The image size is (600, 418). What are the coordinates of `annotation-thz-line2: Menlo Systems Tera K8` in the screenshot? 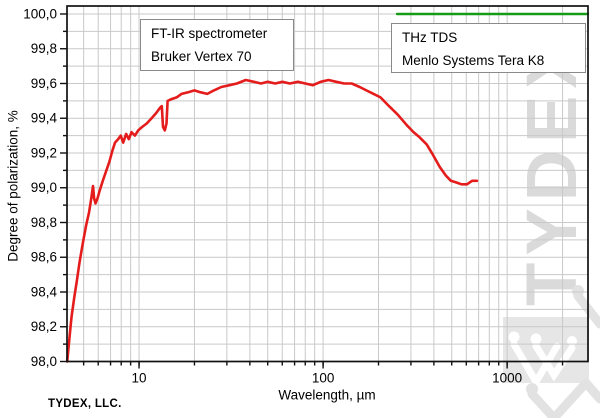 It's located at (473, 60).